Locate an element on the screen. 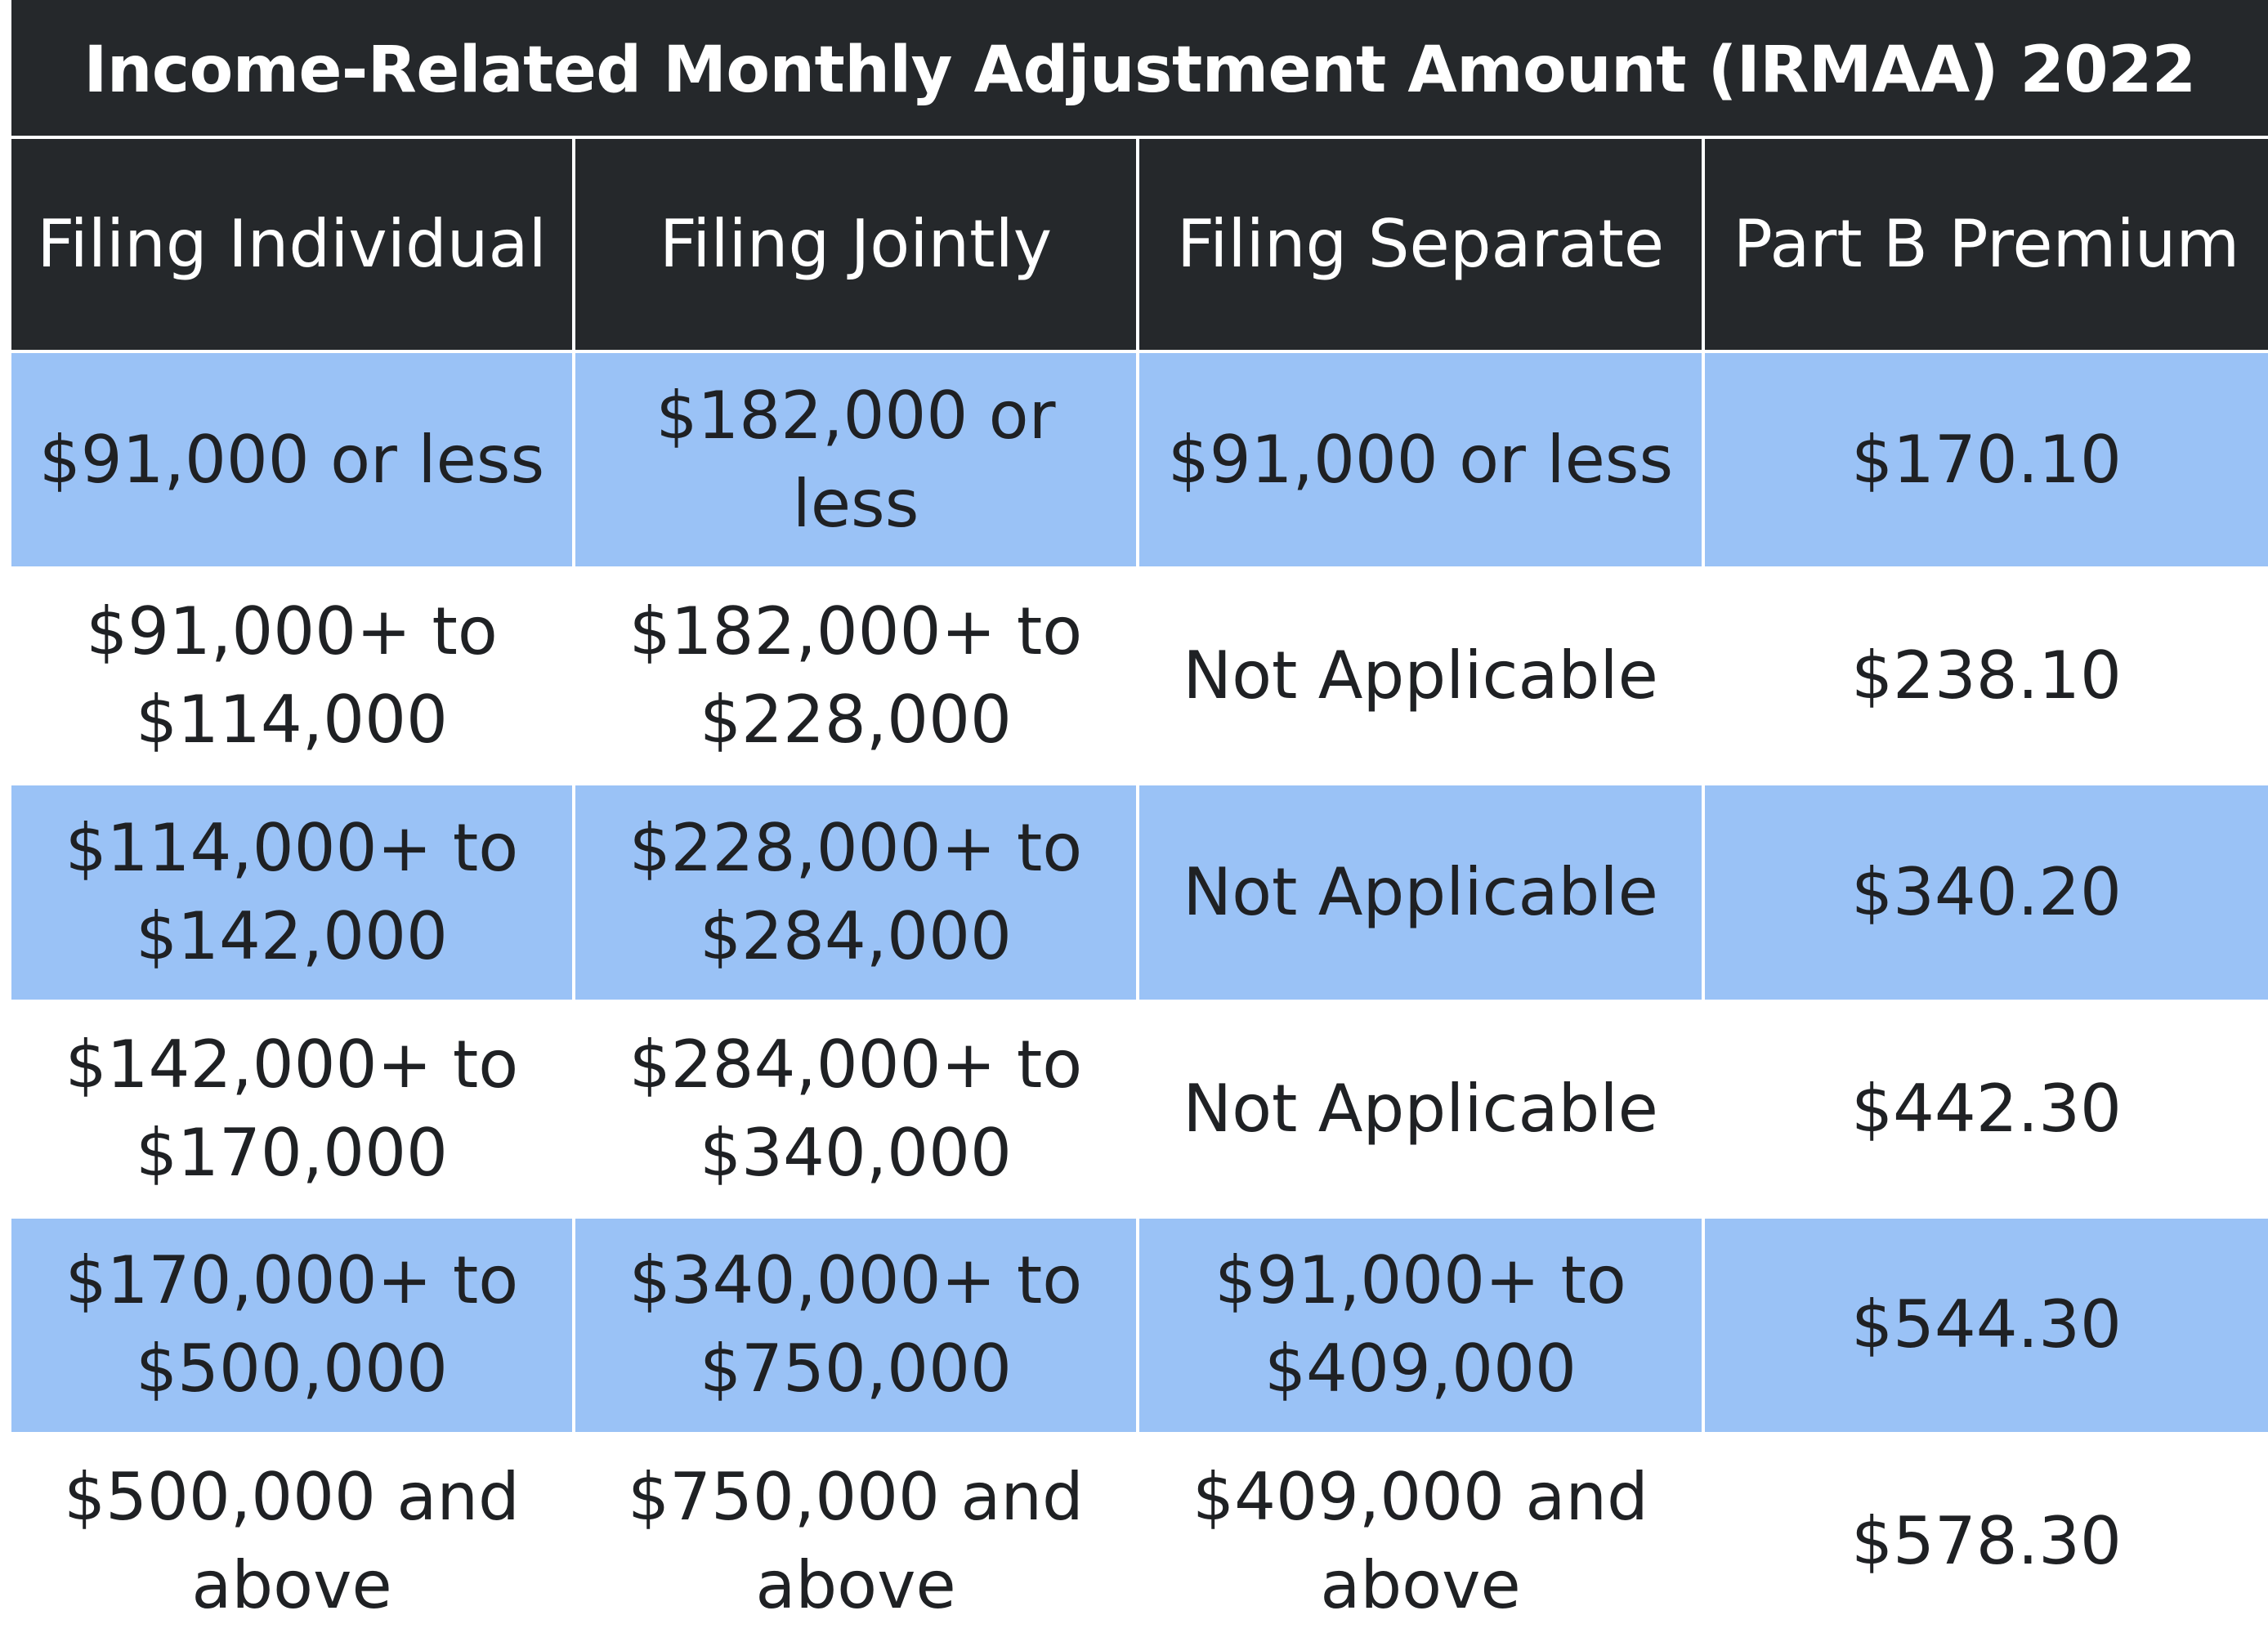 Image resolution: width=2268 pixels, height=1651 pixels. cell-filing-individual: $500,000 and above is located at coordinates (292, 1542).